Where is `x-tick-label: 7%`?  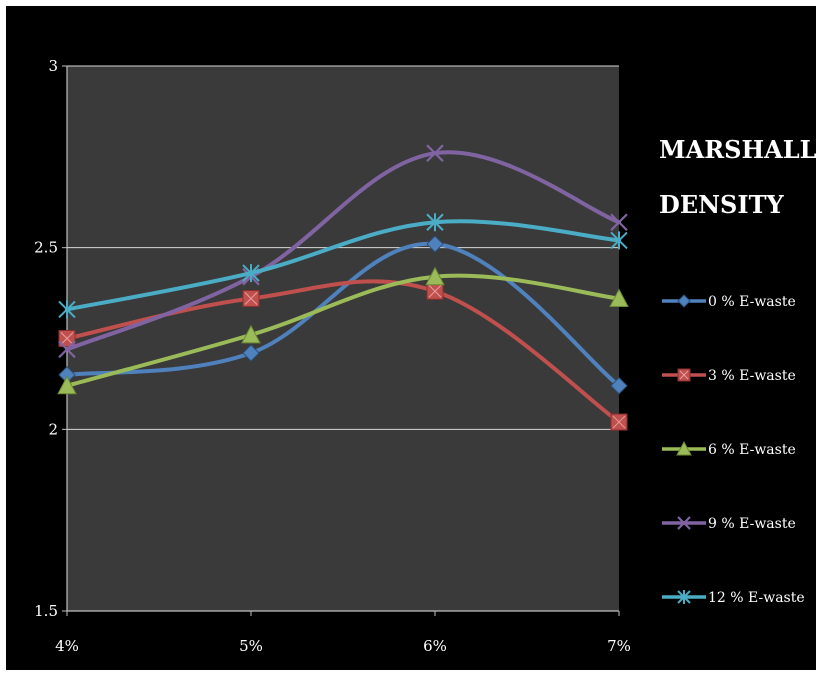 x-tick-label: 7% is located at coordinates (619, 646).